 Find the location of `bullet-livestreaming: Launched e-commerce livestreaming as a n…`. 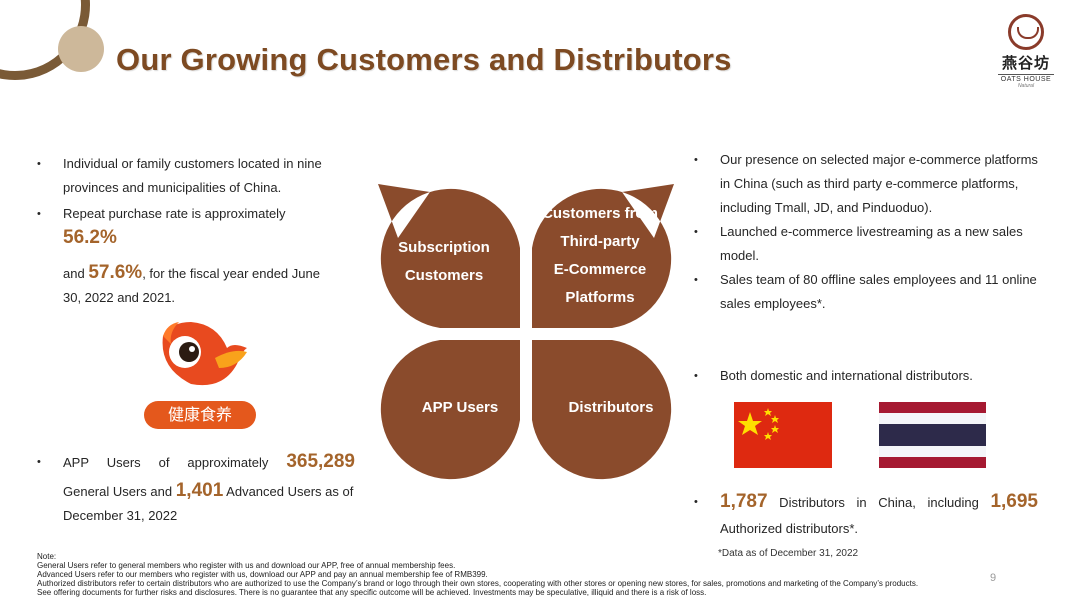

bullet-livestreaming: Launched e-commerce livestreaming as a n… is located at coordinates (866, 244).